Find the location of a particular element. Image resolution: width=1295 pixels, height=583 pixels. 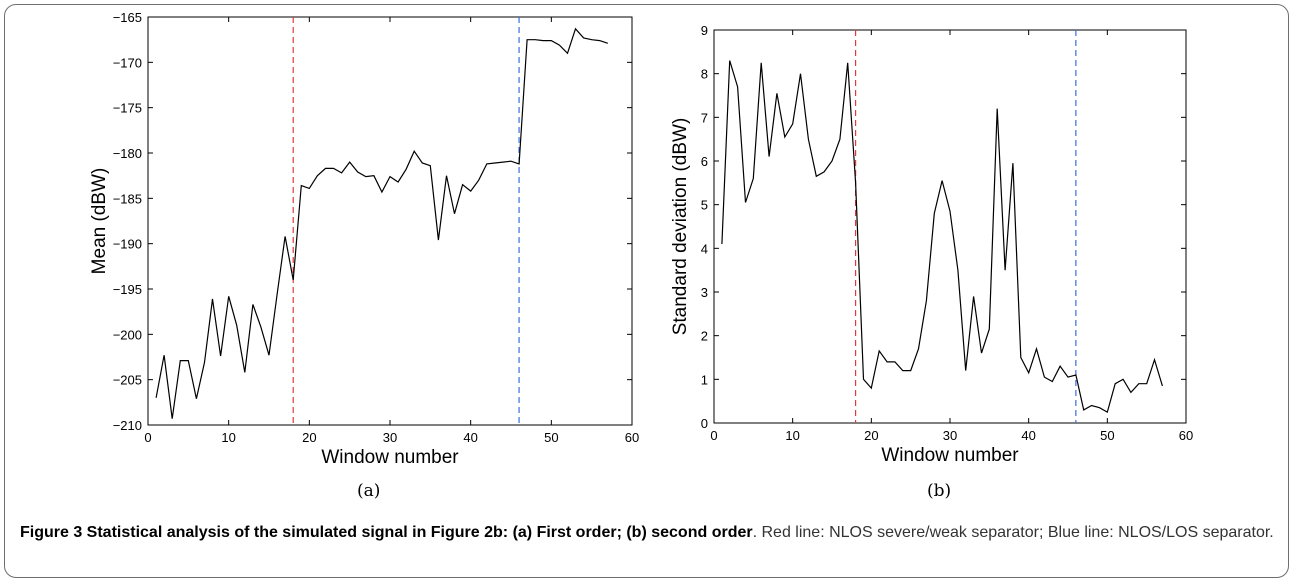

chart1-y-tick-label: 5 is located at coordinates (704, 205).